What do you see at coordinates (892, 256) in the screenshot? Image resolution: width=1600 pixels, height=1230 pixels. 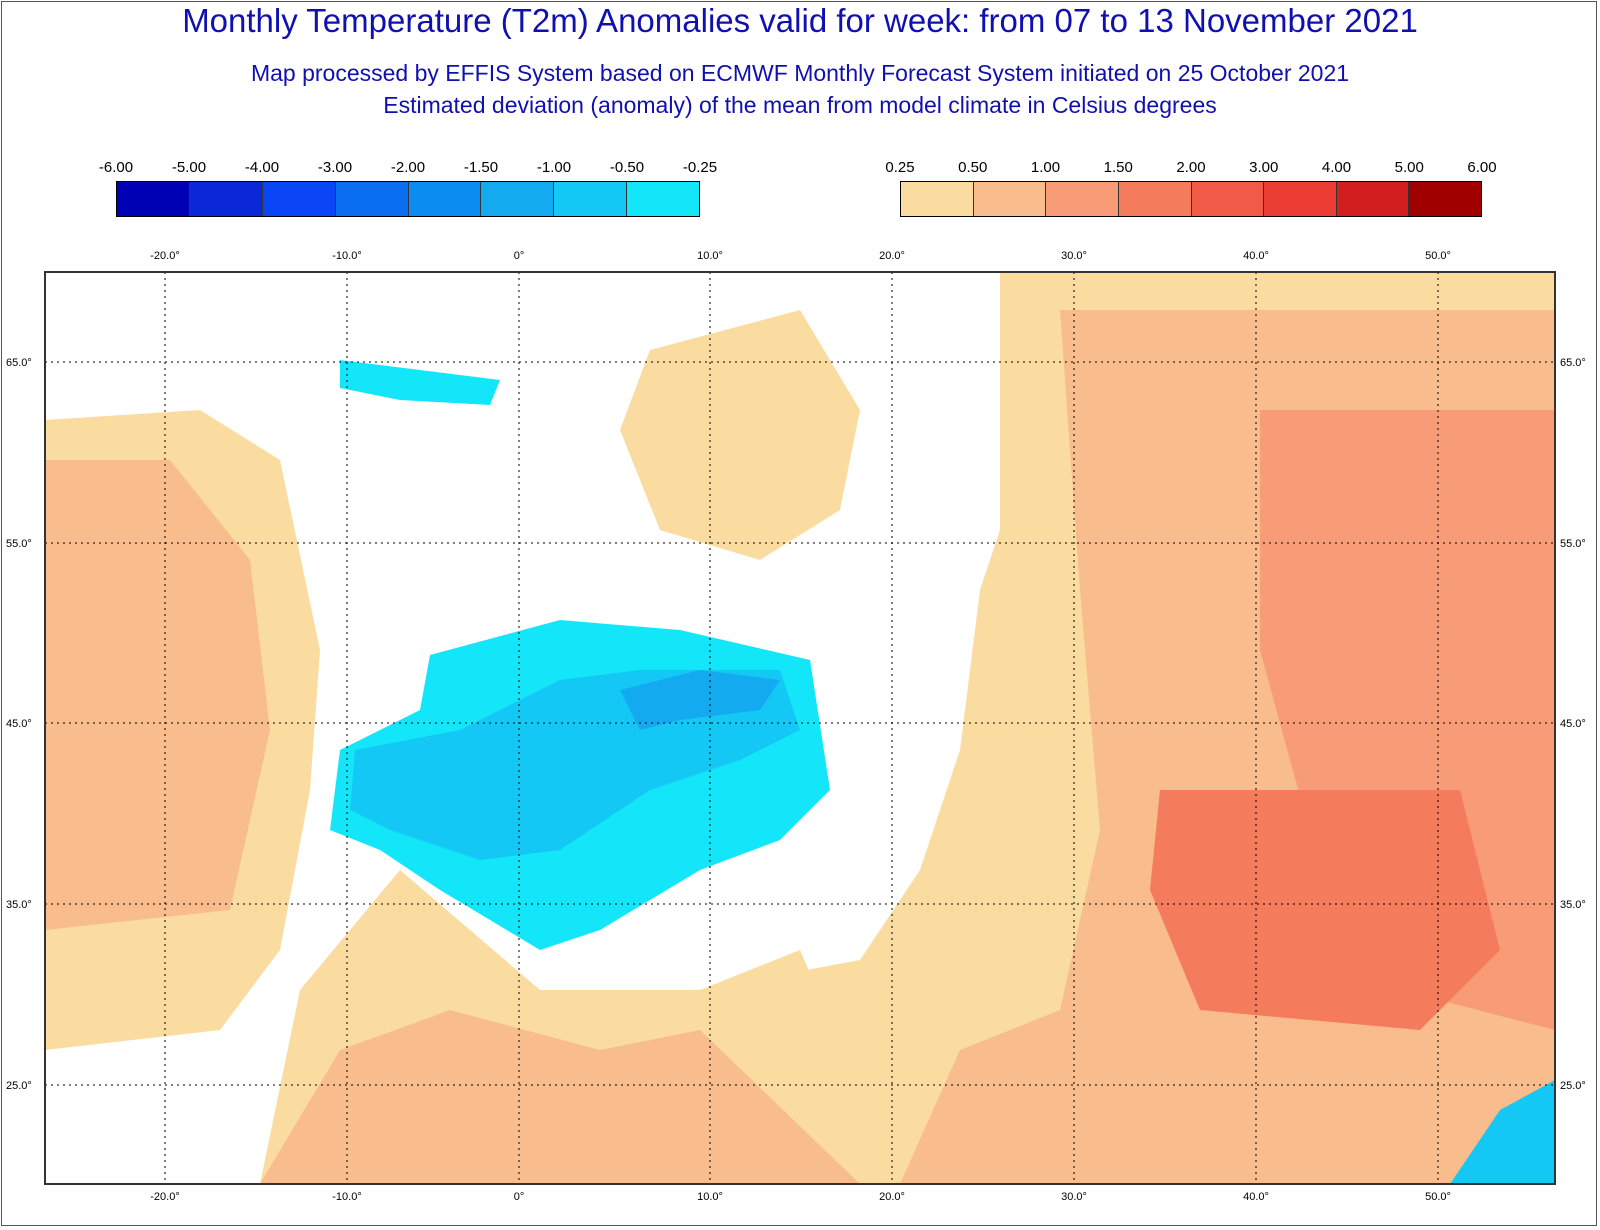 I see `top-lon-label: 20.0°` at bounding box center [892, 256].